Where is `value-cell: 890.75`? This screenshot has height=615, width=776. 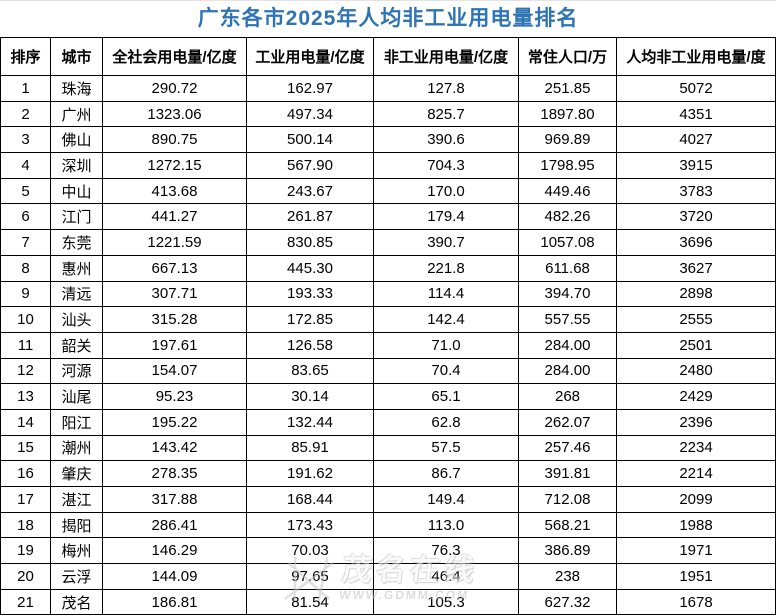 value-cell: 890.75 is located at coordinates (174, 140).